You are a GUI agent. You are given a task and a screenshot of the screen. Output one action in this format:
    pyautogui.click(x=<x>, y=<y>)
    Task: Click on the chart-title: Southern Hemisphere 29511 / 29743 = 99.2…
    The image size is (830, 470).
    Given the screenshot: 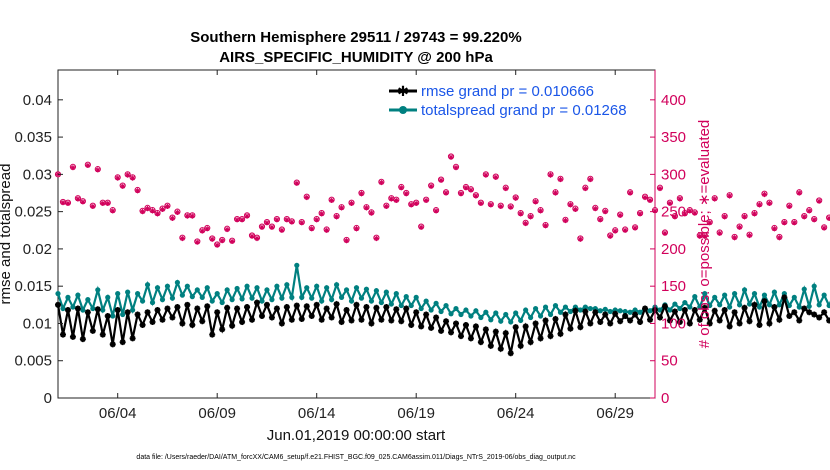 What is the action you would take?
    pyautogui.click(x=355, y=37)
    